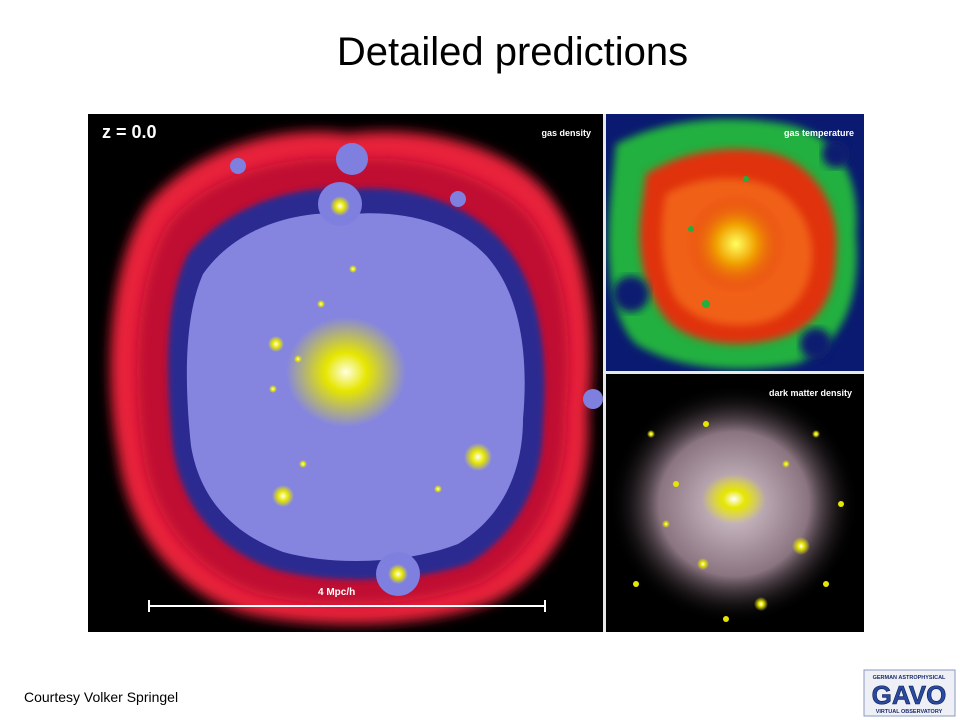  Describe the element at coordinates (810, 393) in the screenshot. I see `dark-matter-label: dark matter density` at that location.